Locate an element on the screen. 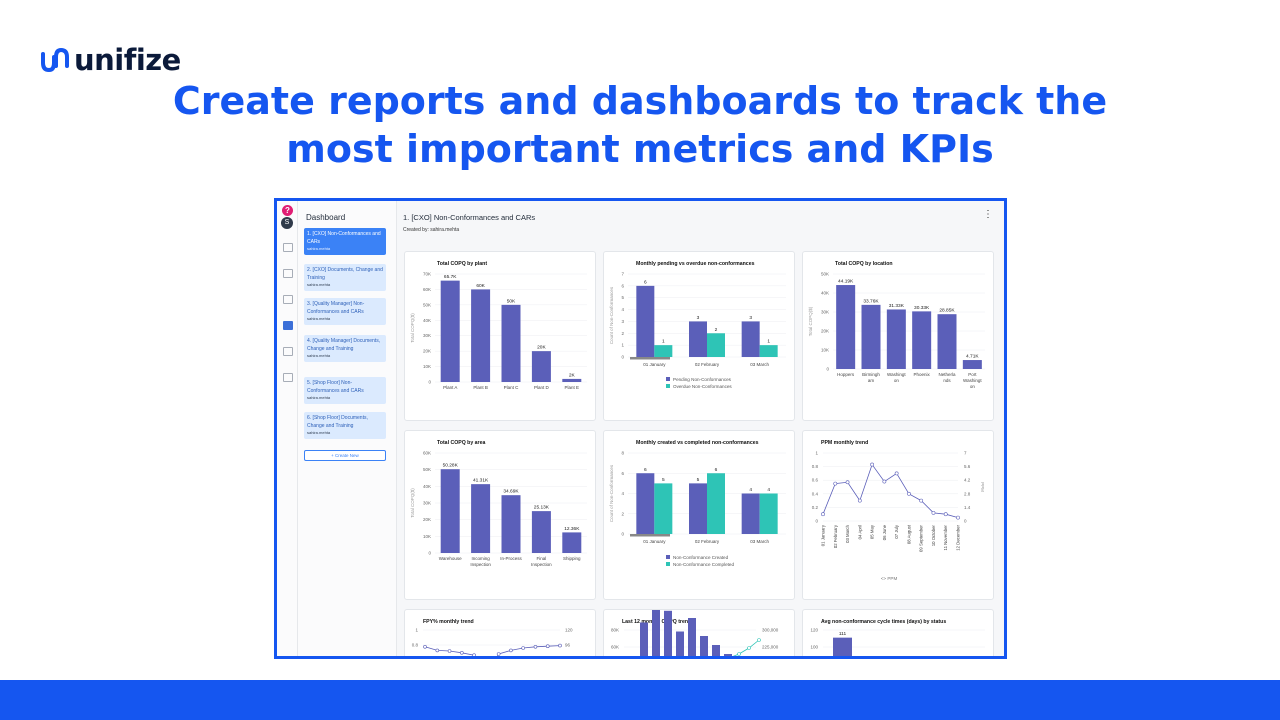 The image size is (1280, 720). unifize-logo-icon is located at coordinates (55, 60).